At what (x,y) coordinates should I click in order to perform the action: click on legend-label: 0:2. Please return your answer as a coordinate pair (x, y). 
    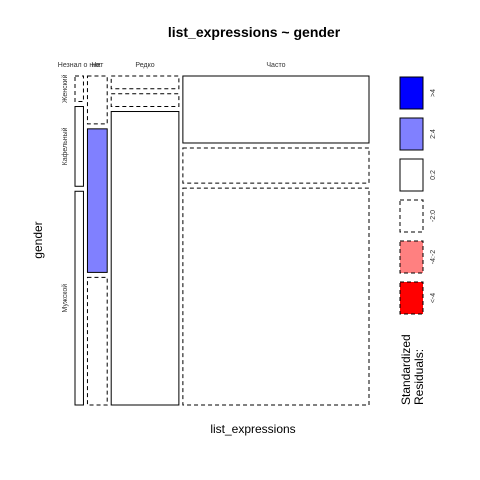
    Looking at the image, I should click on (433, 175).